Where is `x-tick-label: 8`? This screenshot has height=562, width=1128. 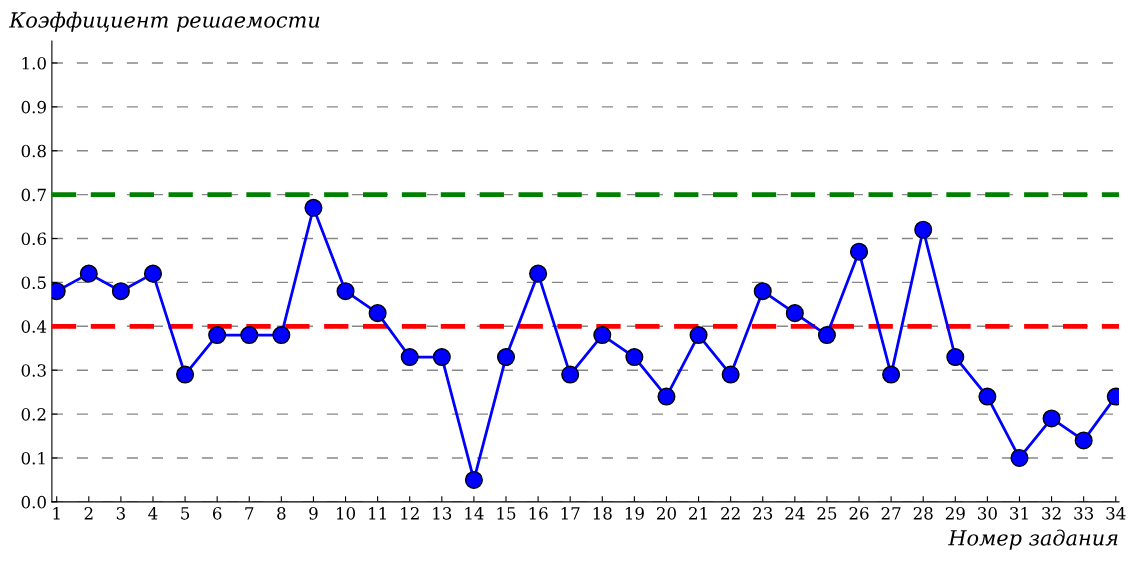 x-tick-label: 8 is located at coordinates (281, 513).